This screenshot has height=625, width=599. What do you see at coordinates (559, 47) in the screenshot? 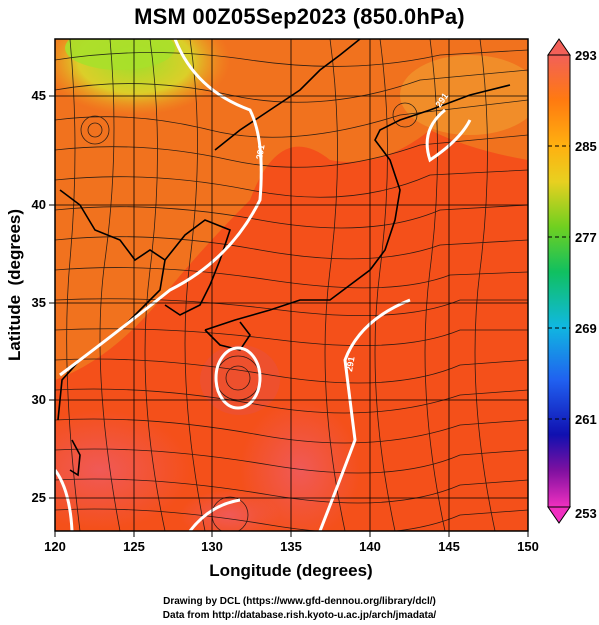
I see `colorbar-top-arrow` at bounding box center [559, 47].